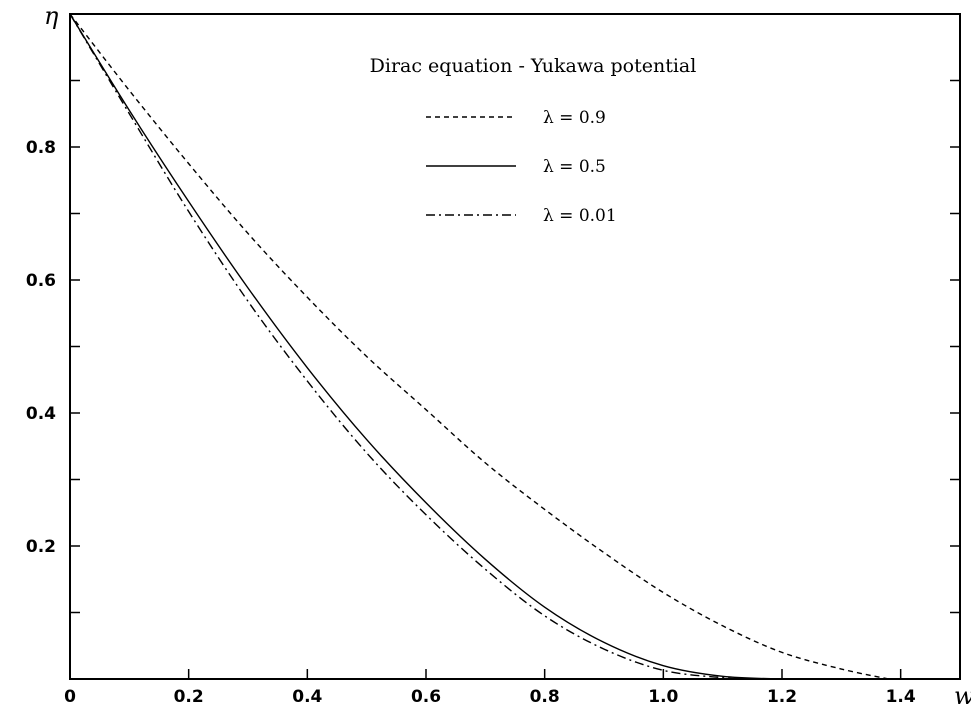  I want to click on x-tick-label: 1.2, so click(782, 697).